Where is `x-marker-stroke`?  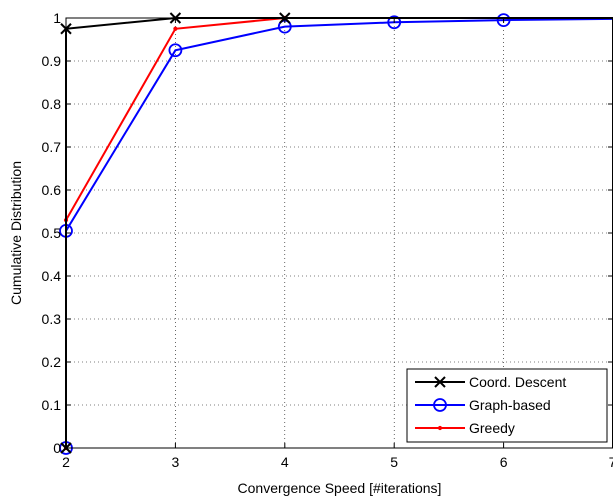
x-marker-stroke is located at coordinates (440, 382).